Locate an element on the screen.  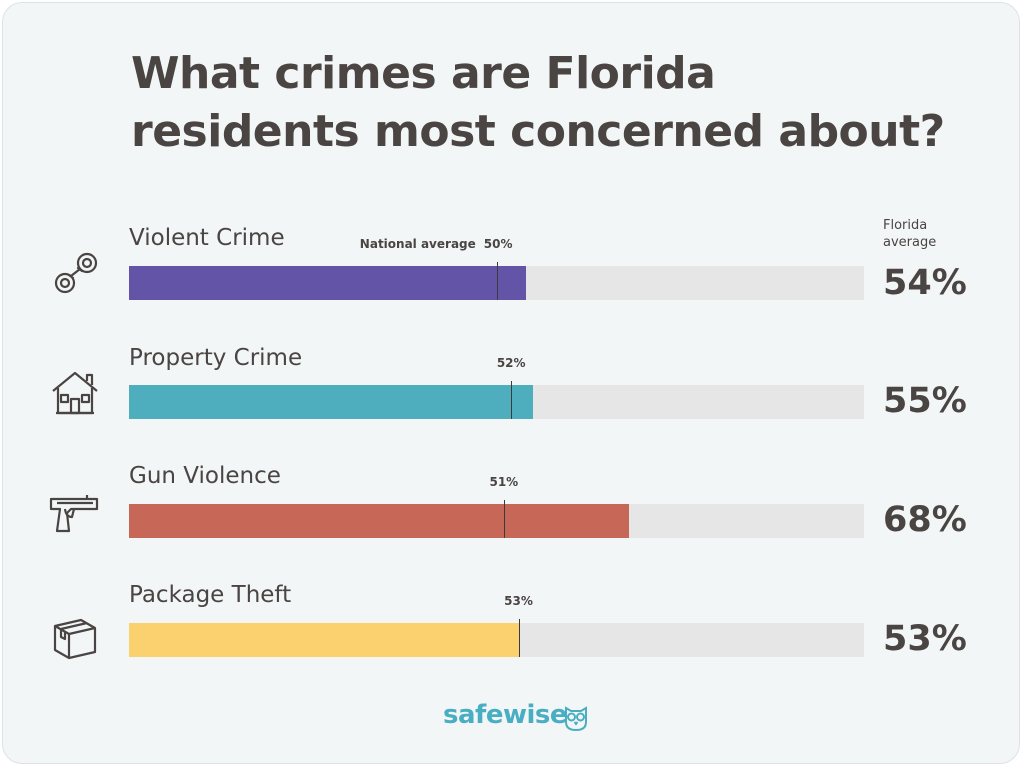
national-average-value: 51% is located at coordinates (504, 482).